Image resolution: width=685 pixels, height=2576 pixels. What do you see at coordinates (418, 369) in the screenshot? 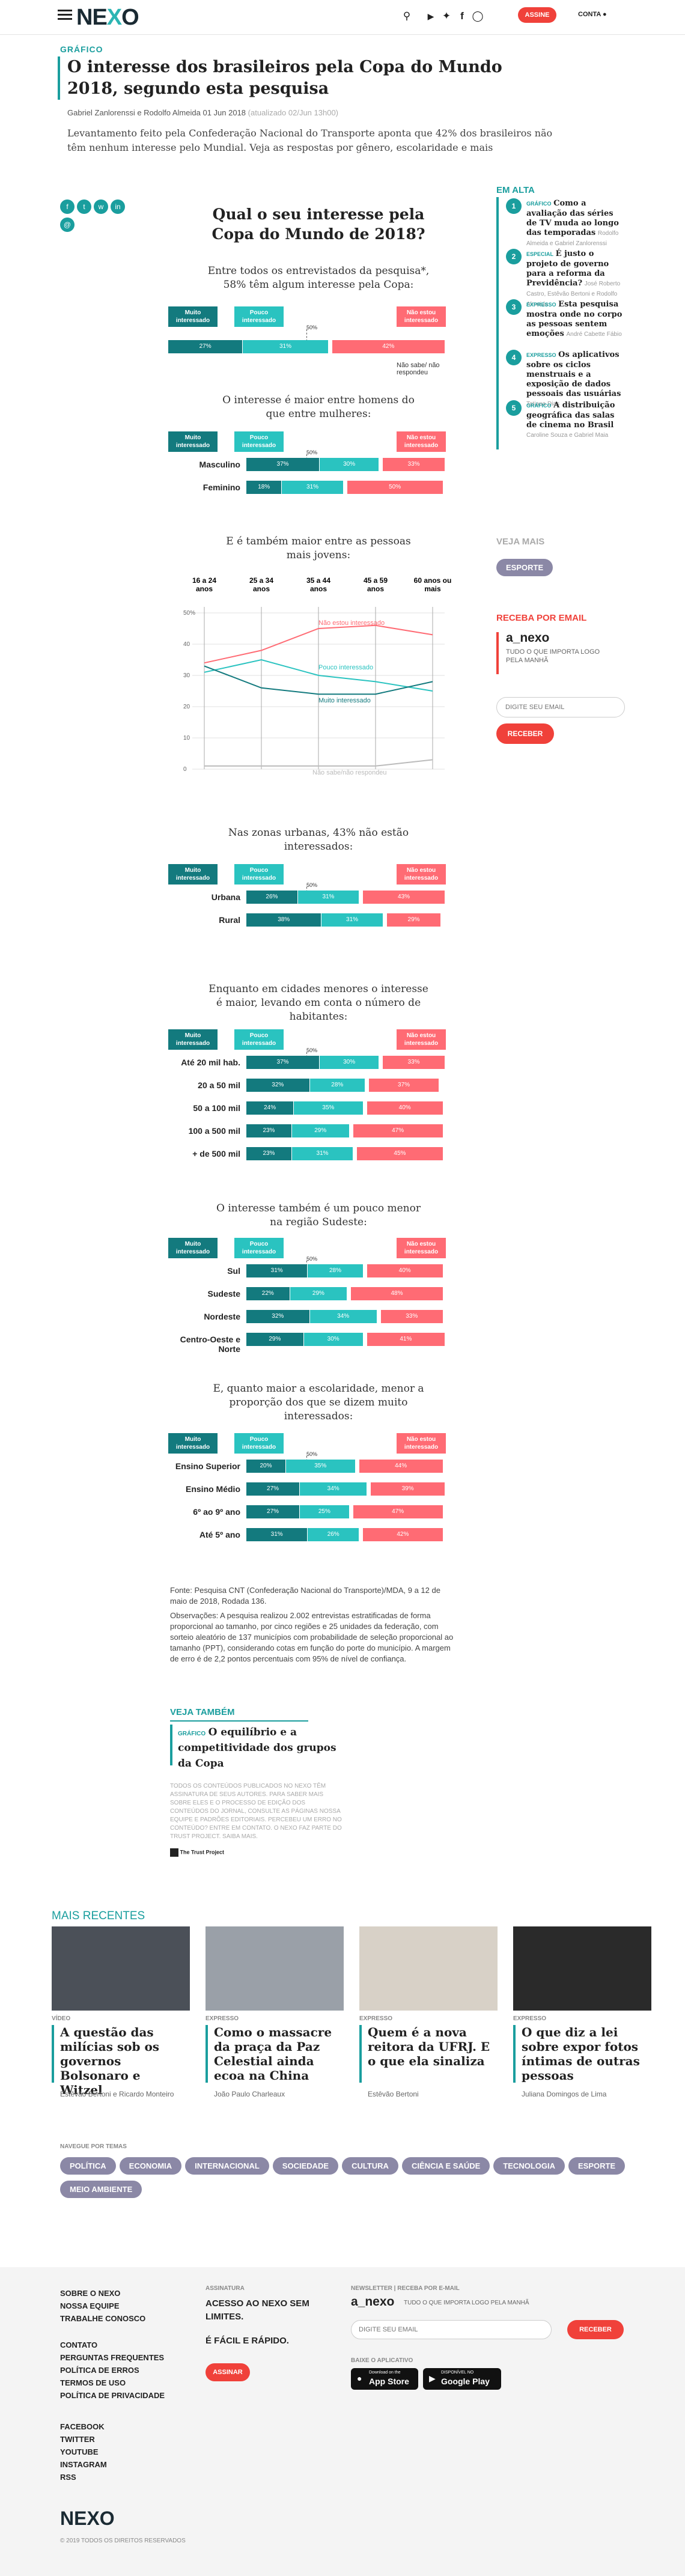
I see `no-answer-label: Não sabe/ não respondeu` at bounding box center [418, 369].